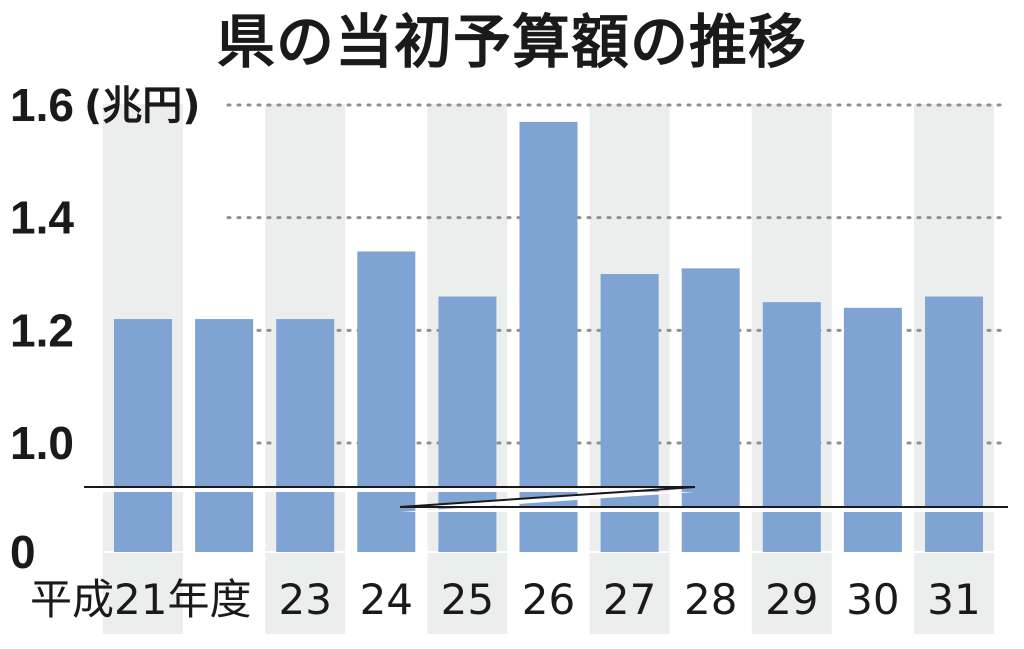 The width and height of the screenshot is (1024, 649). What do you see at coordinates (710, 599) in the screenshot?
I see `x-tick-label: 28` at bounding box center [710, 599].